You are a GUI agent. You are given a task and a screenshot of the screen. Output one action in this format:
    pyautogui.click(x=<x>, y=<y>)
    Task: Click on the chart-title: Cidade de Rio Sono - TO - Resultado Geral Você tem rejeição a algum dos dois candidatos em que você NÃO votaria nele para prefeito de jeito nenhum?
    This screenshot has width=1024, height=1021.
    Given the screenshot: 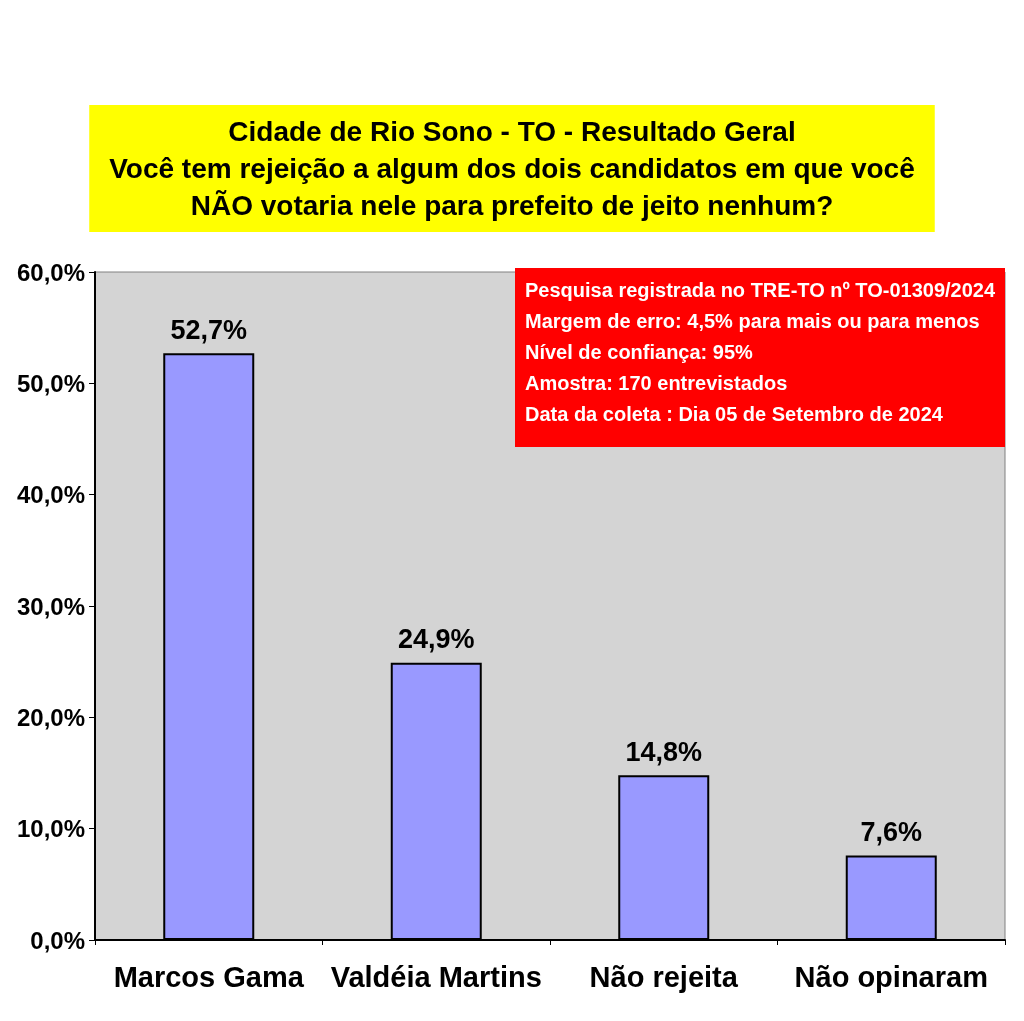 What is the action you would take?
    pyautogui.click(x=512, y=168)
    